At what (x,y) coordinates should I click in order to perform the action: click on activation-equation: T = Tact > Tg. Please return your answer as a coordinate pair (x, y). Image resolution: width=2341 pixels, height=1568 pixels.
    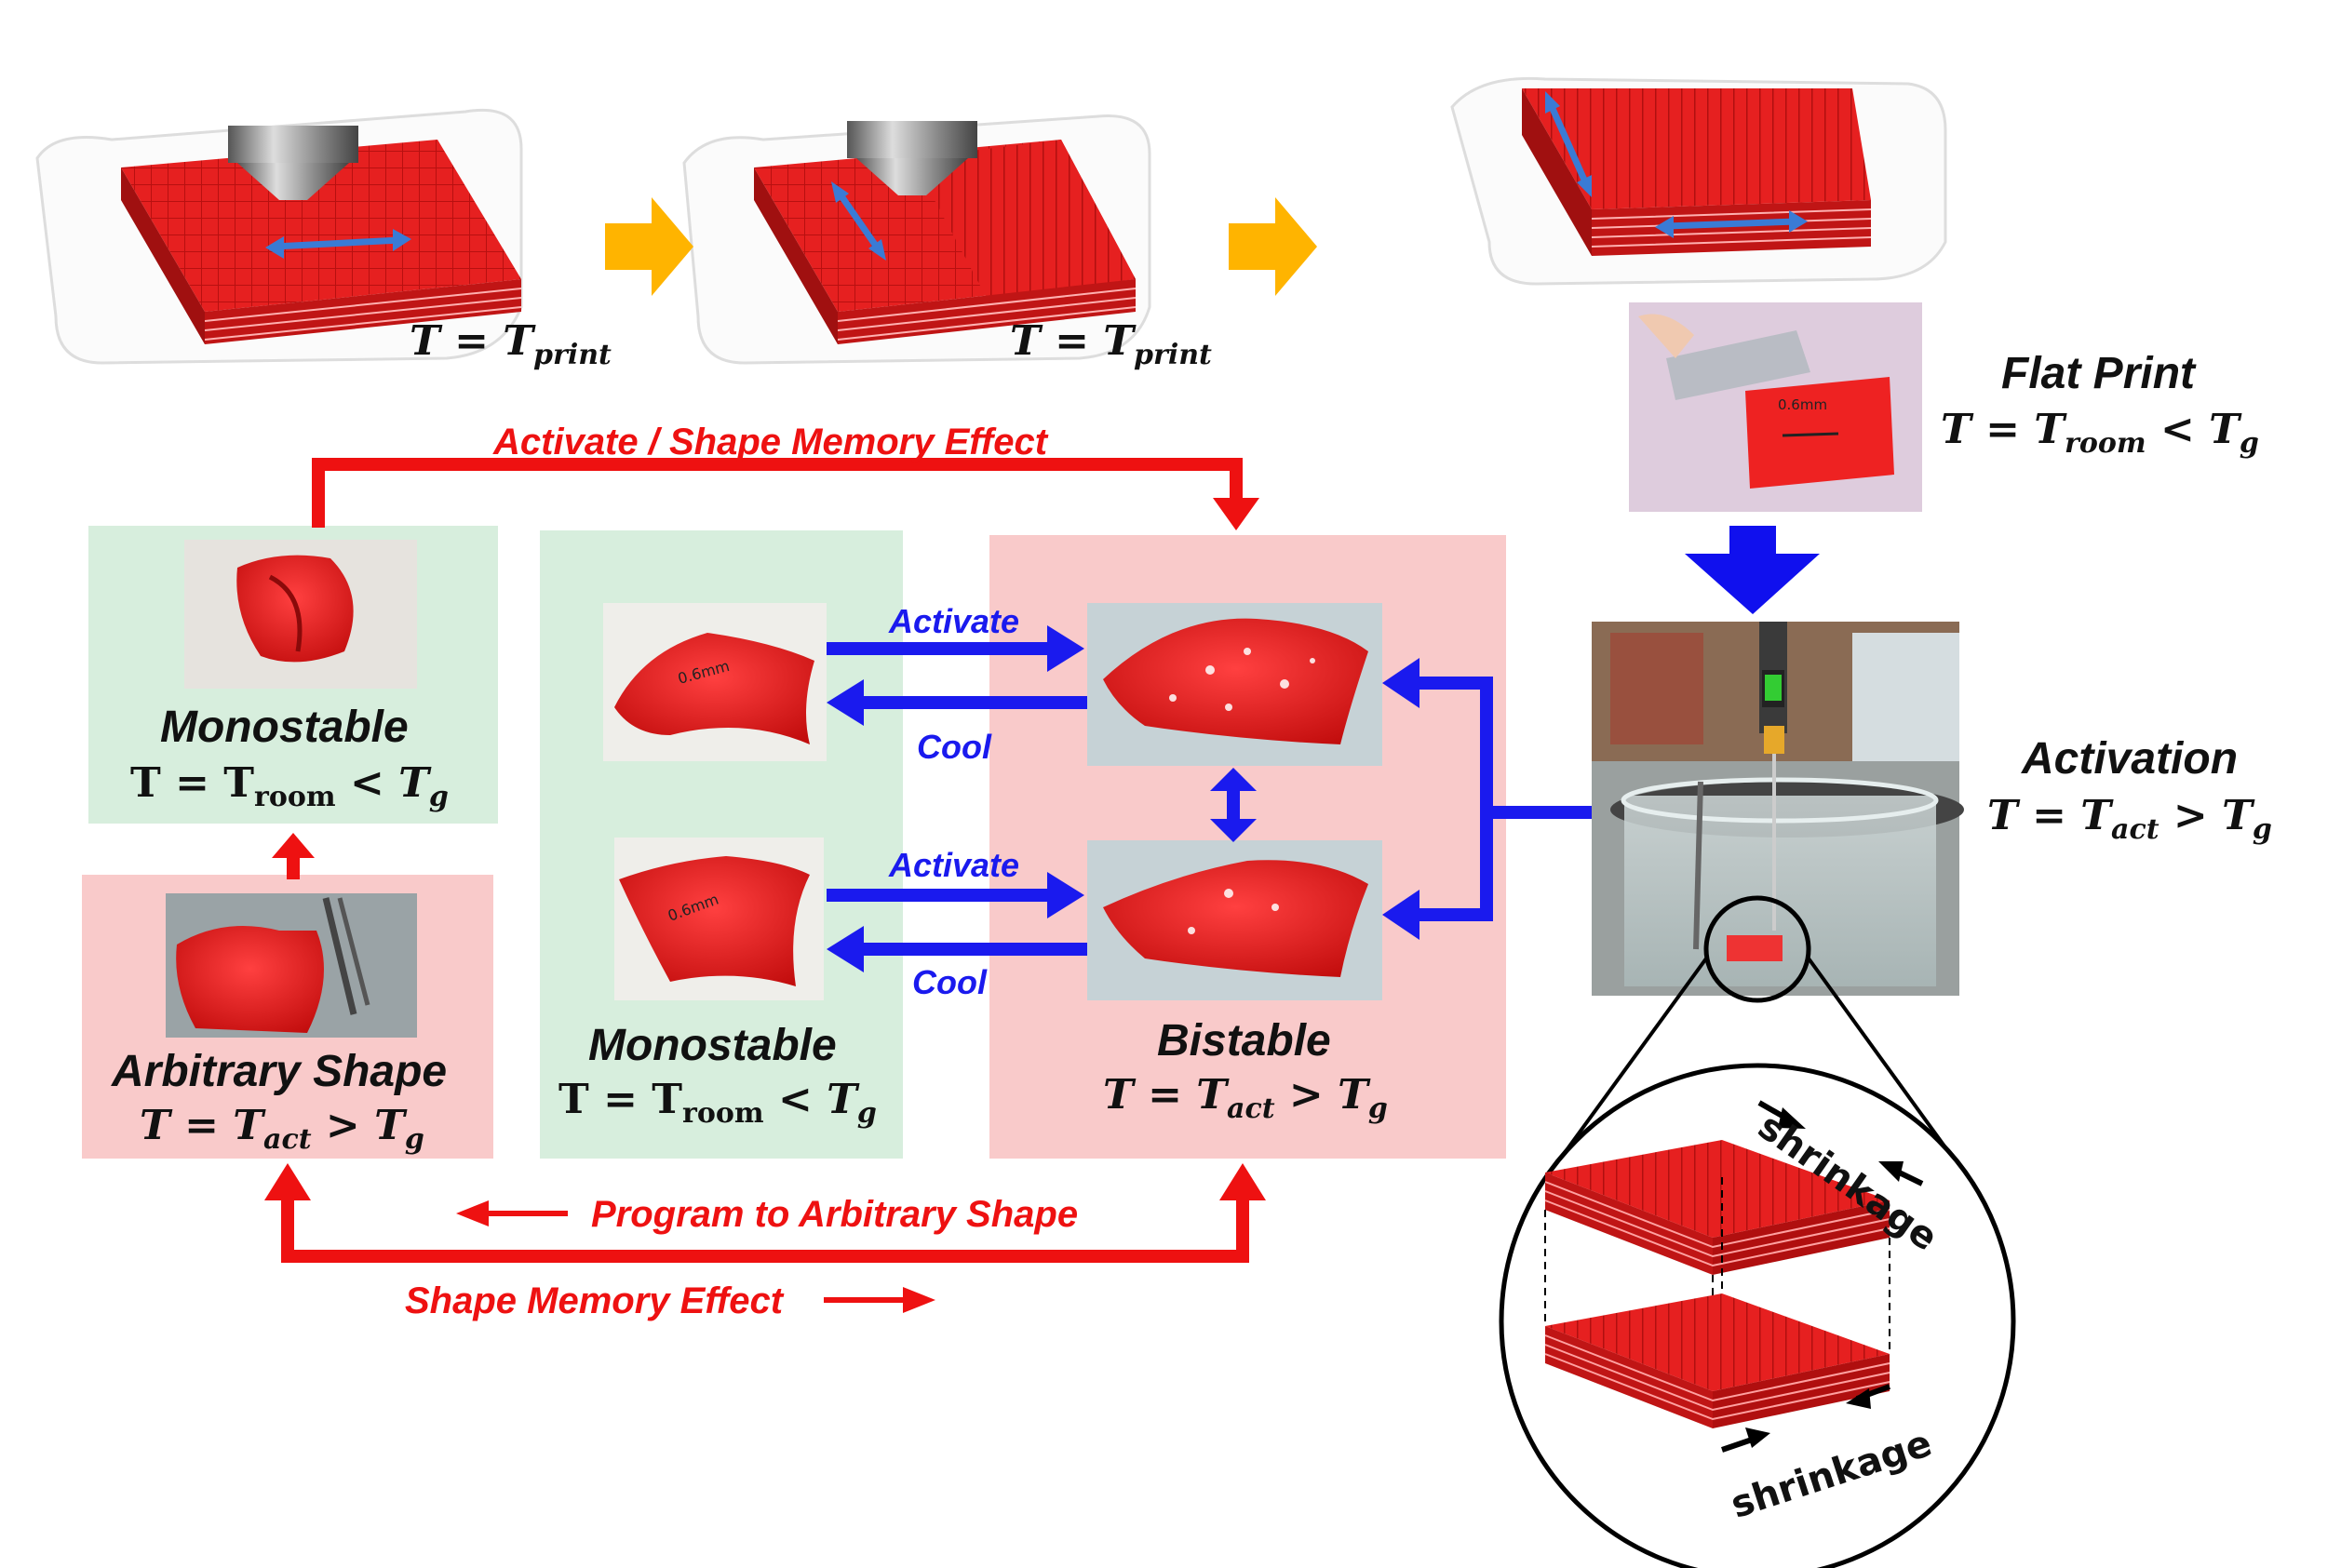
    Looking at the image, I should click on (2129, 820).